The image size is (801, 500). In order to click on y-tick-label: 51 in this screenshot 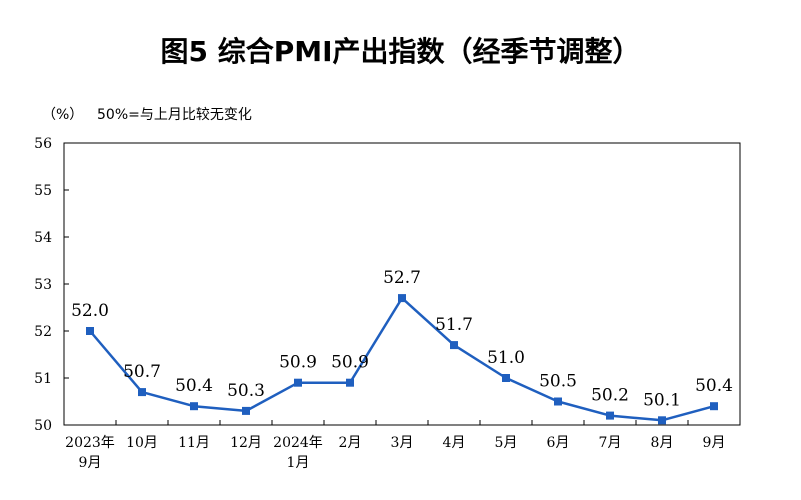, I will do `click(43, 379)`.